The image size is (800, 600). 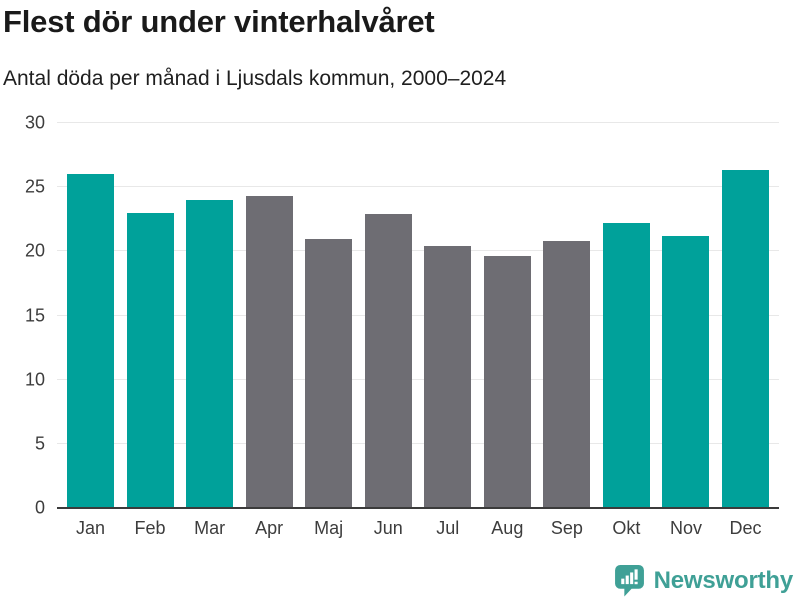 What do you see at coordinates (34, 379) in the screenshot?
I see `y-tick-label: 10` at bounding box center [34, 379].